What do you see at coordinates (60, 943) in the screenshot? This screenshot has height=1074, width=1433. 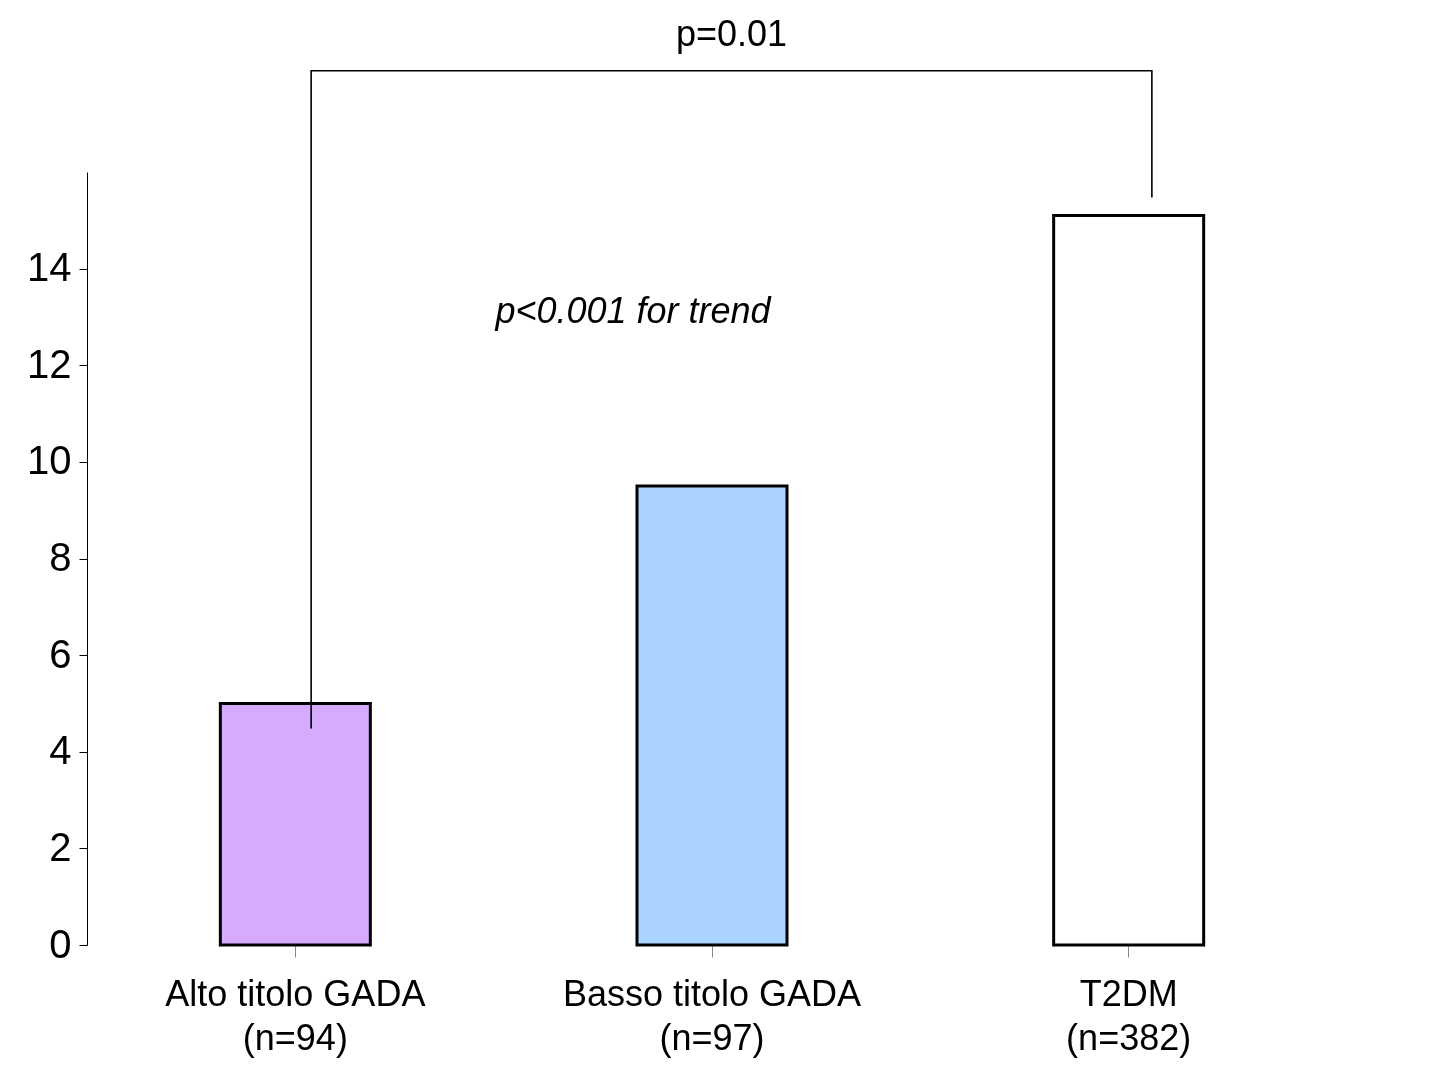 I see `y-tick-label: 0` at bounding box center [60, 943].